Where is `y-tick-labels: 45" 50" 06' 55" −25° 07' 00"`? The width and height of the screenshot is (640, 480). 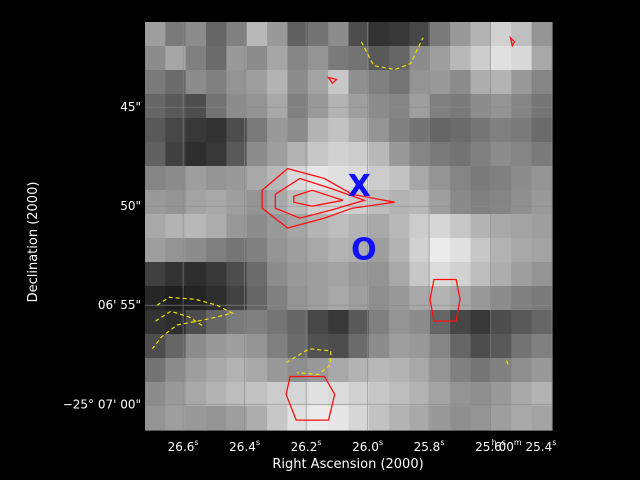 y-tick-labels: 45" 50" 06' 55" −25° 07' 00" is located at coordinates (102, 255).